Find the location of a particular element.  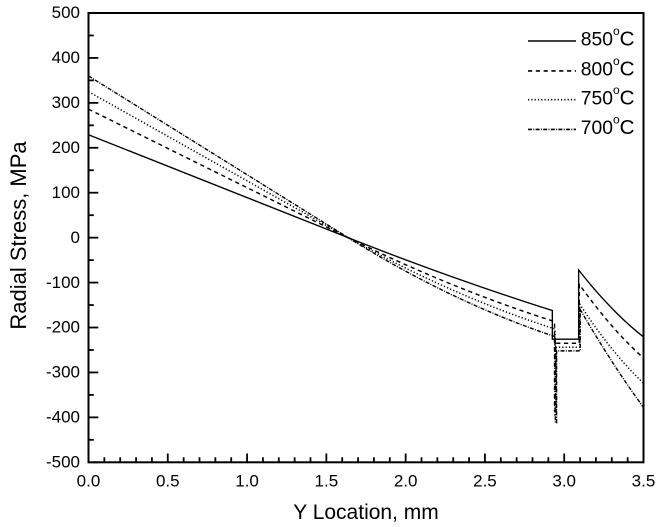

svg-text: 100 is located at coordinates (66, 192).